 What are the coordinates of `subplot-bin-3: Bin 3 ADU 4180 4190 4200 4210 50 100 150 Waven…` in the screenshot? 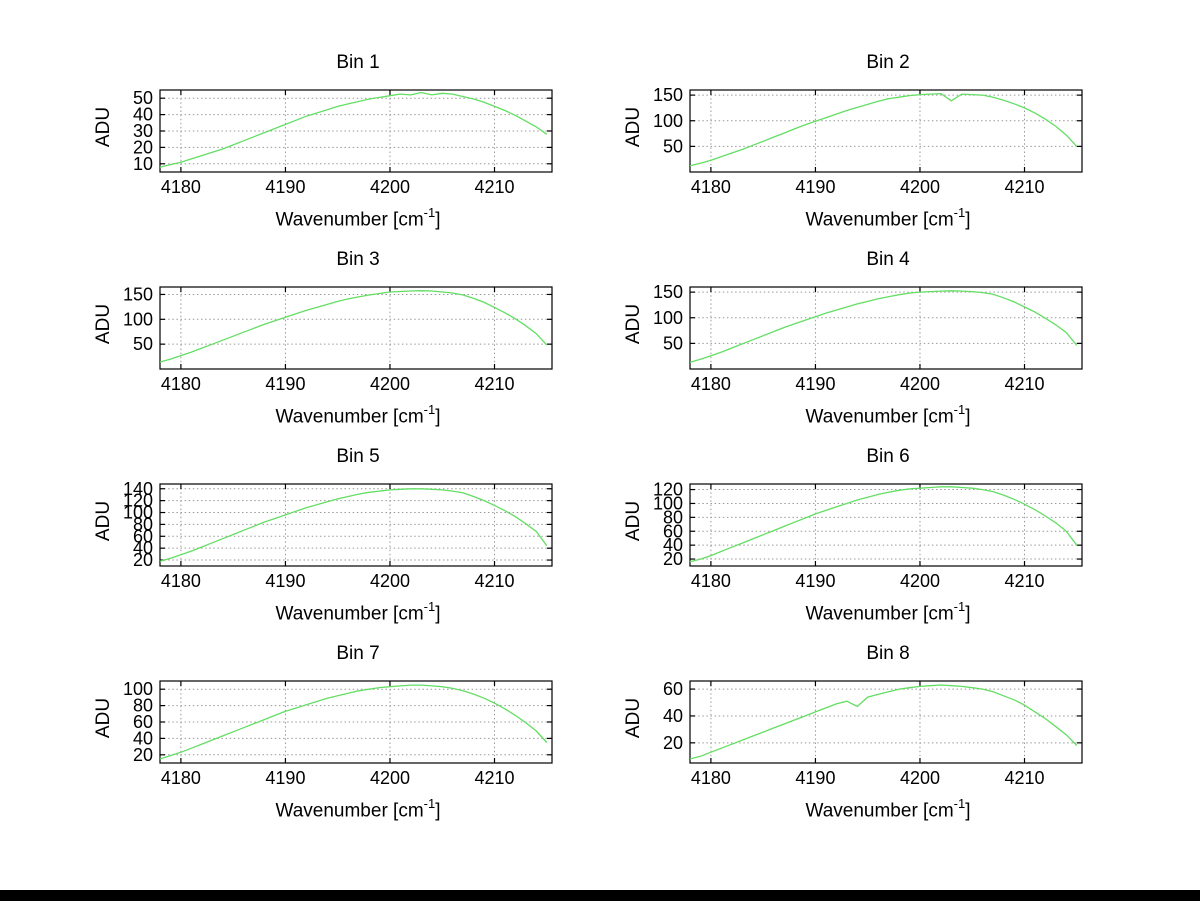 It's located at (353, 341).